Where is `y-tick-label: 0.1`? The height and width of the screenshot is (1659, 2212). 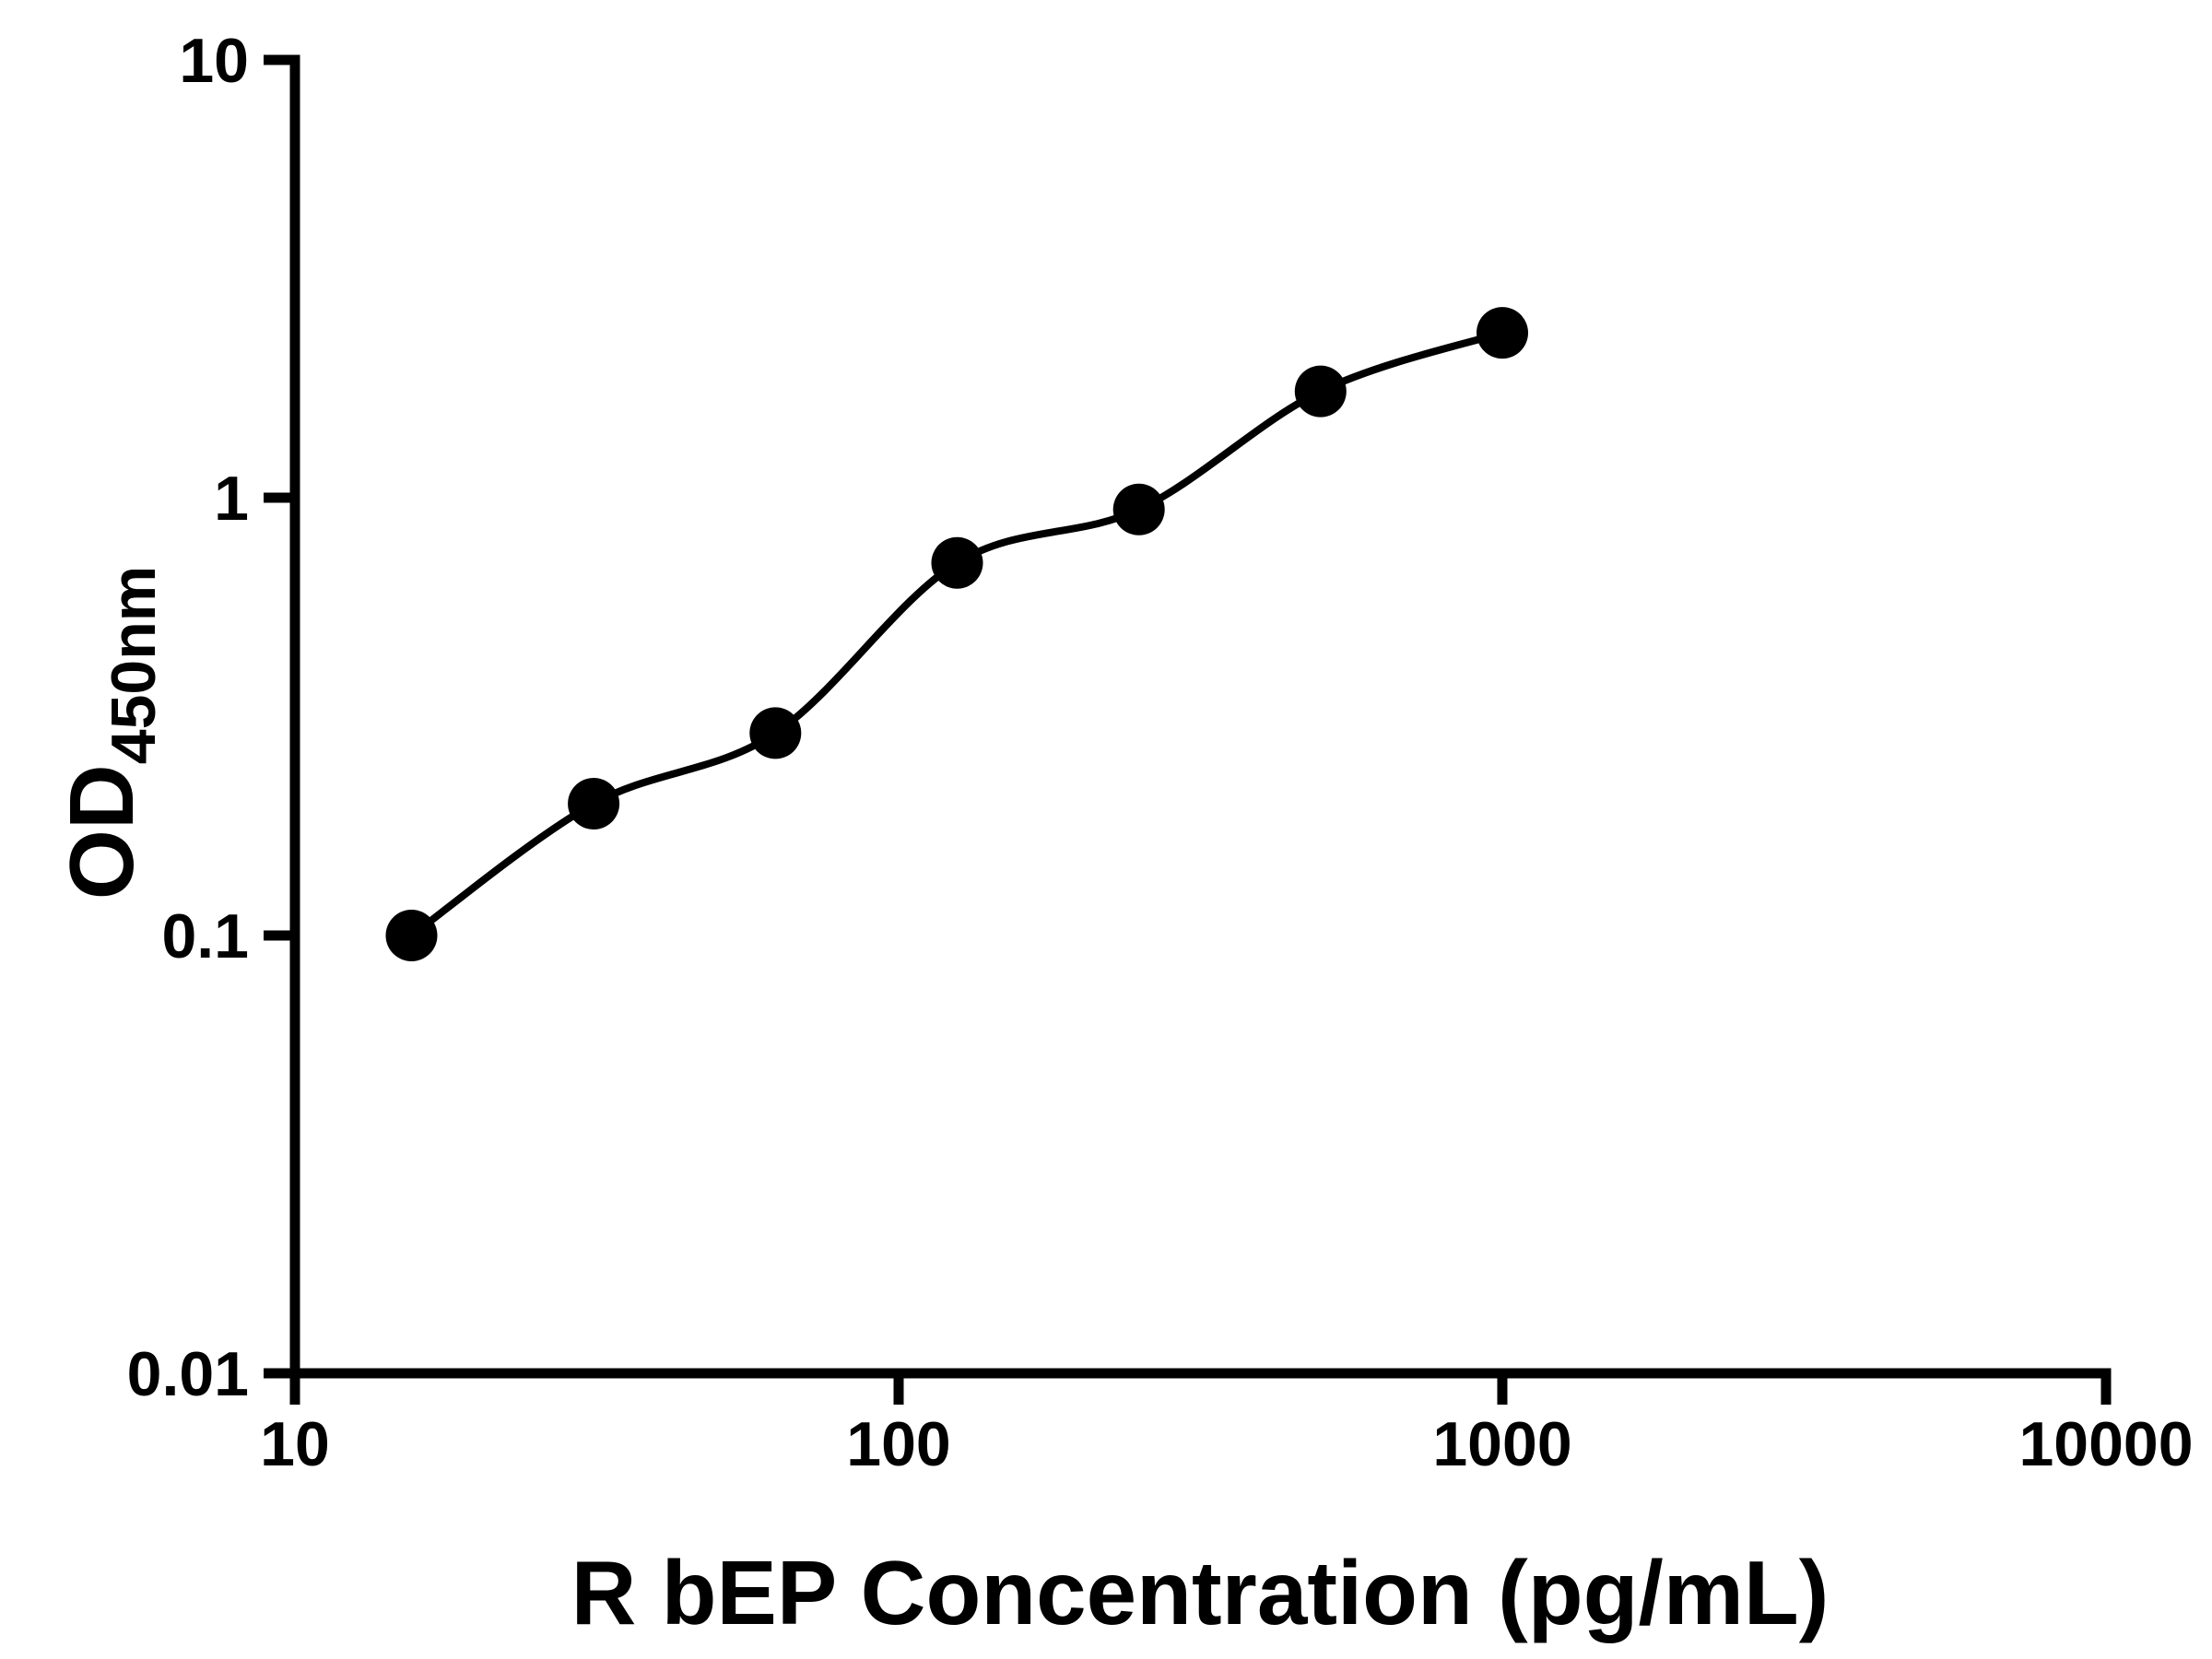 y-tick-label: 0.1 is located at coordinates (205, 936).